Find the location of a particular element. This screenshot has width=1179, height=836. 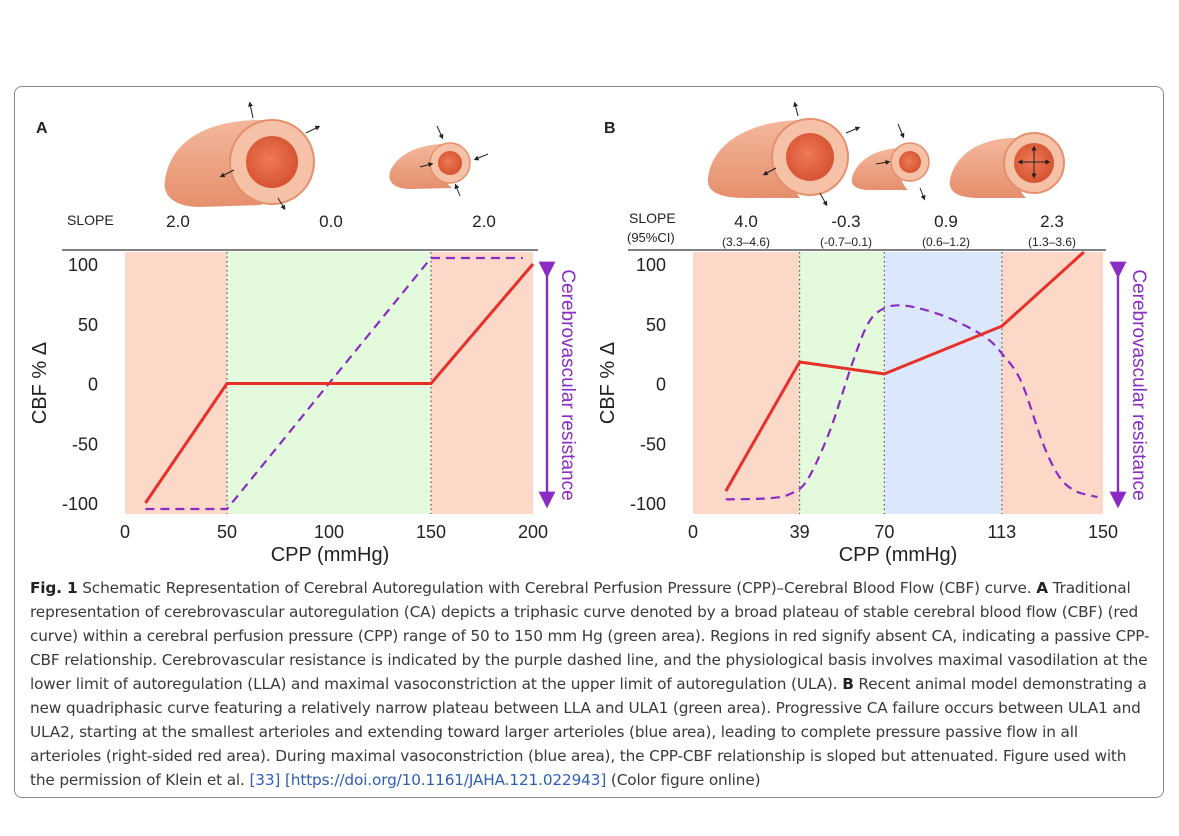

region-plateau is located at coordinates (842, 383).